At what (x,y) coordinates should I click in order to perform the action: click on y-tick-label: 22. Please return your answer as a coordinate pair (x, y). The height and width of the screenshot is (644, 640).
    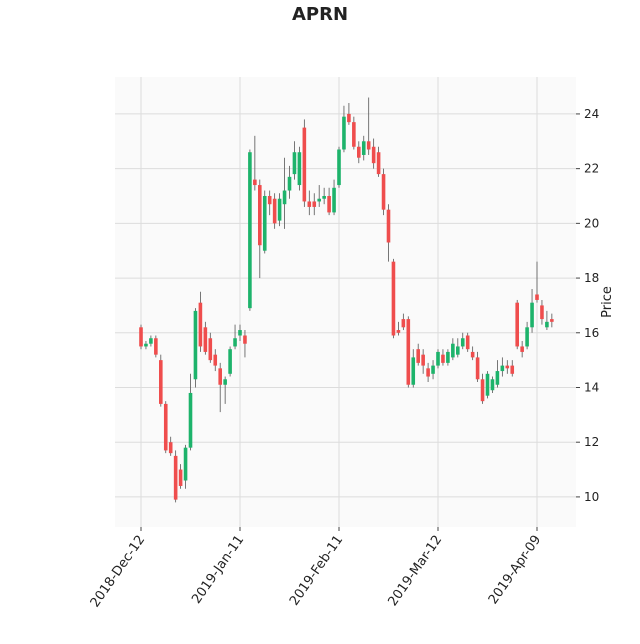
    Looking at the image, I should click on (591, 169).